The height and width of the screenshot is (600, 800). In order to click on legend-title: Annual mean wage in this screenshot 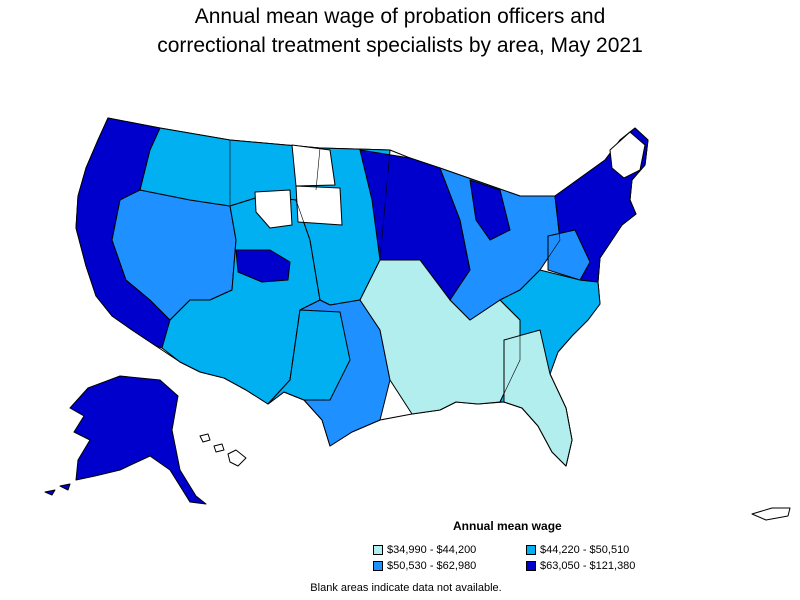, I will do `click(507, 526)`.